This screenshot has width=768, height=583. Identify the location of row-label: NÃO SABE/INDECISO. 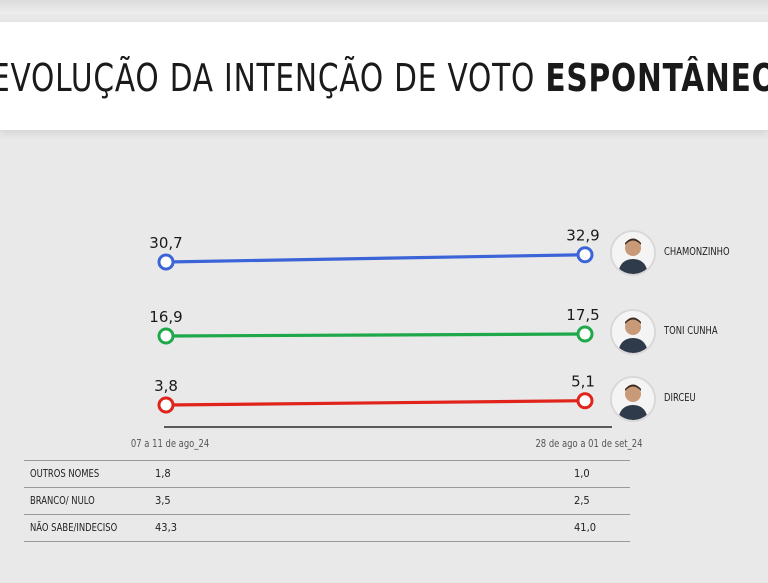
(74, 527).